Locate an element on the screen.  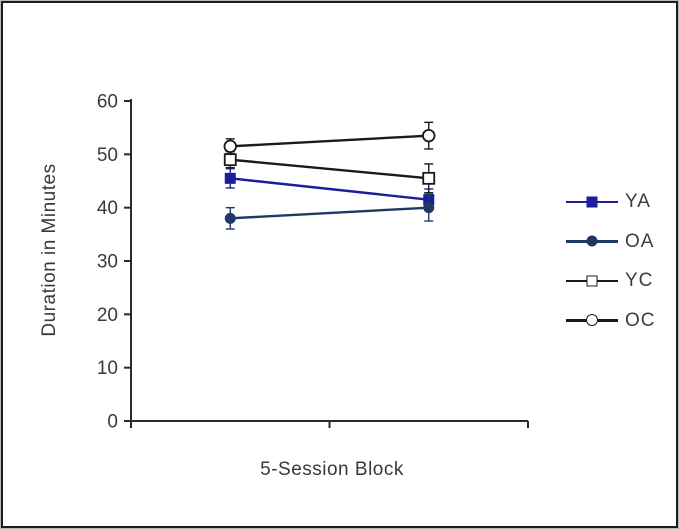
legend-label: OA is located at coordinates (640, 241).